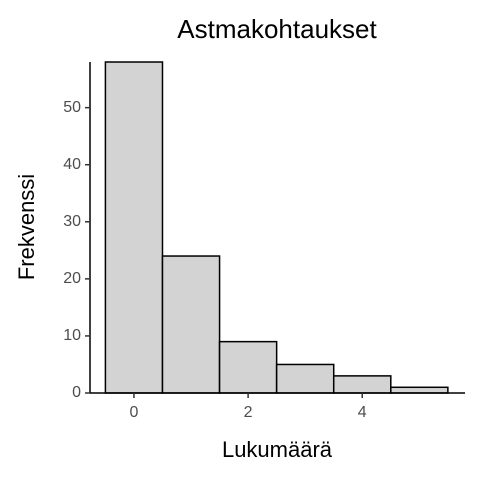  Describe the element at coordinates (277, 449) in the screenshot. I see `x-axis-label: Lukumäärä` at that location.